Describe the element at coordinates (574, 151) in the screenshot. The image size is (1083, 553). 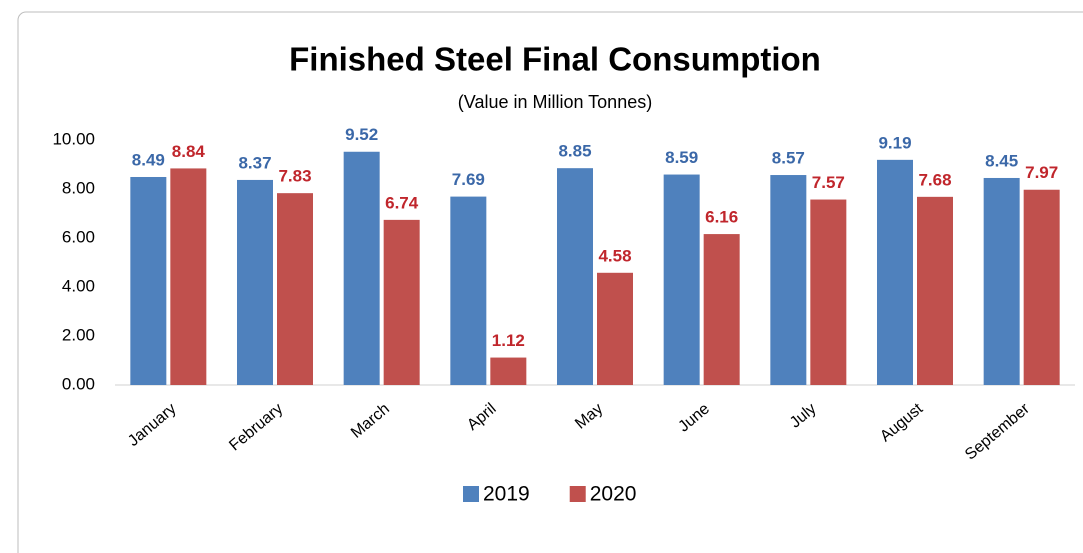
I see `data-label: 8.85` at that location.